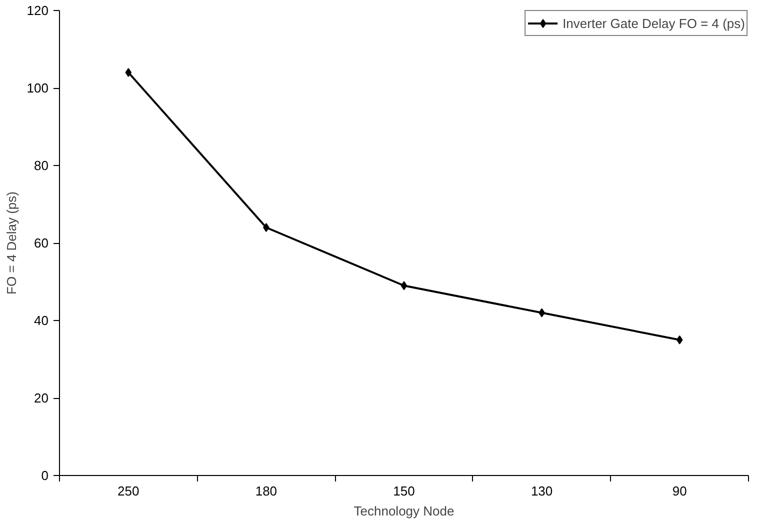  I want to click on x-tick-label: 180, so click(266, 491).